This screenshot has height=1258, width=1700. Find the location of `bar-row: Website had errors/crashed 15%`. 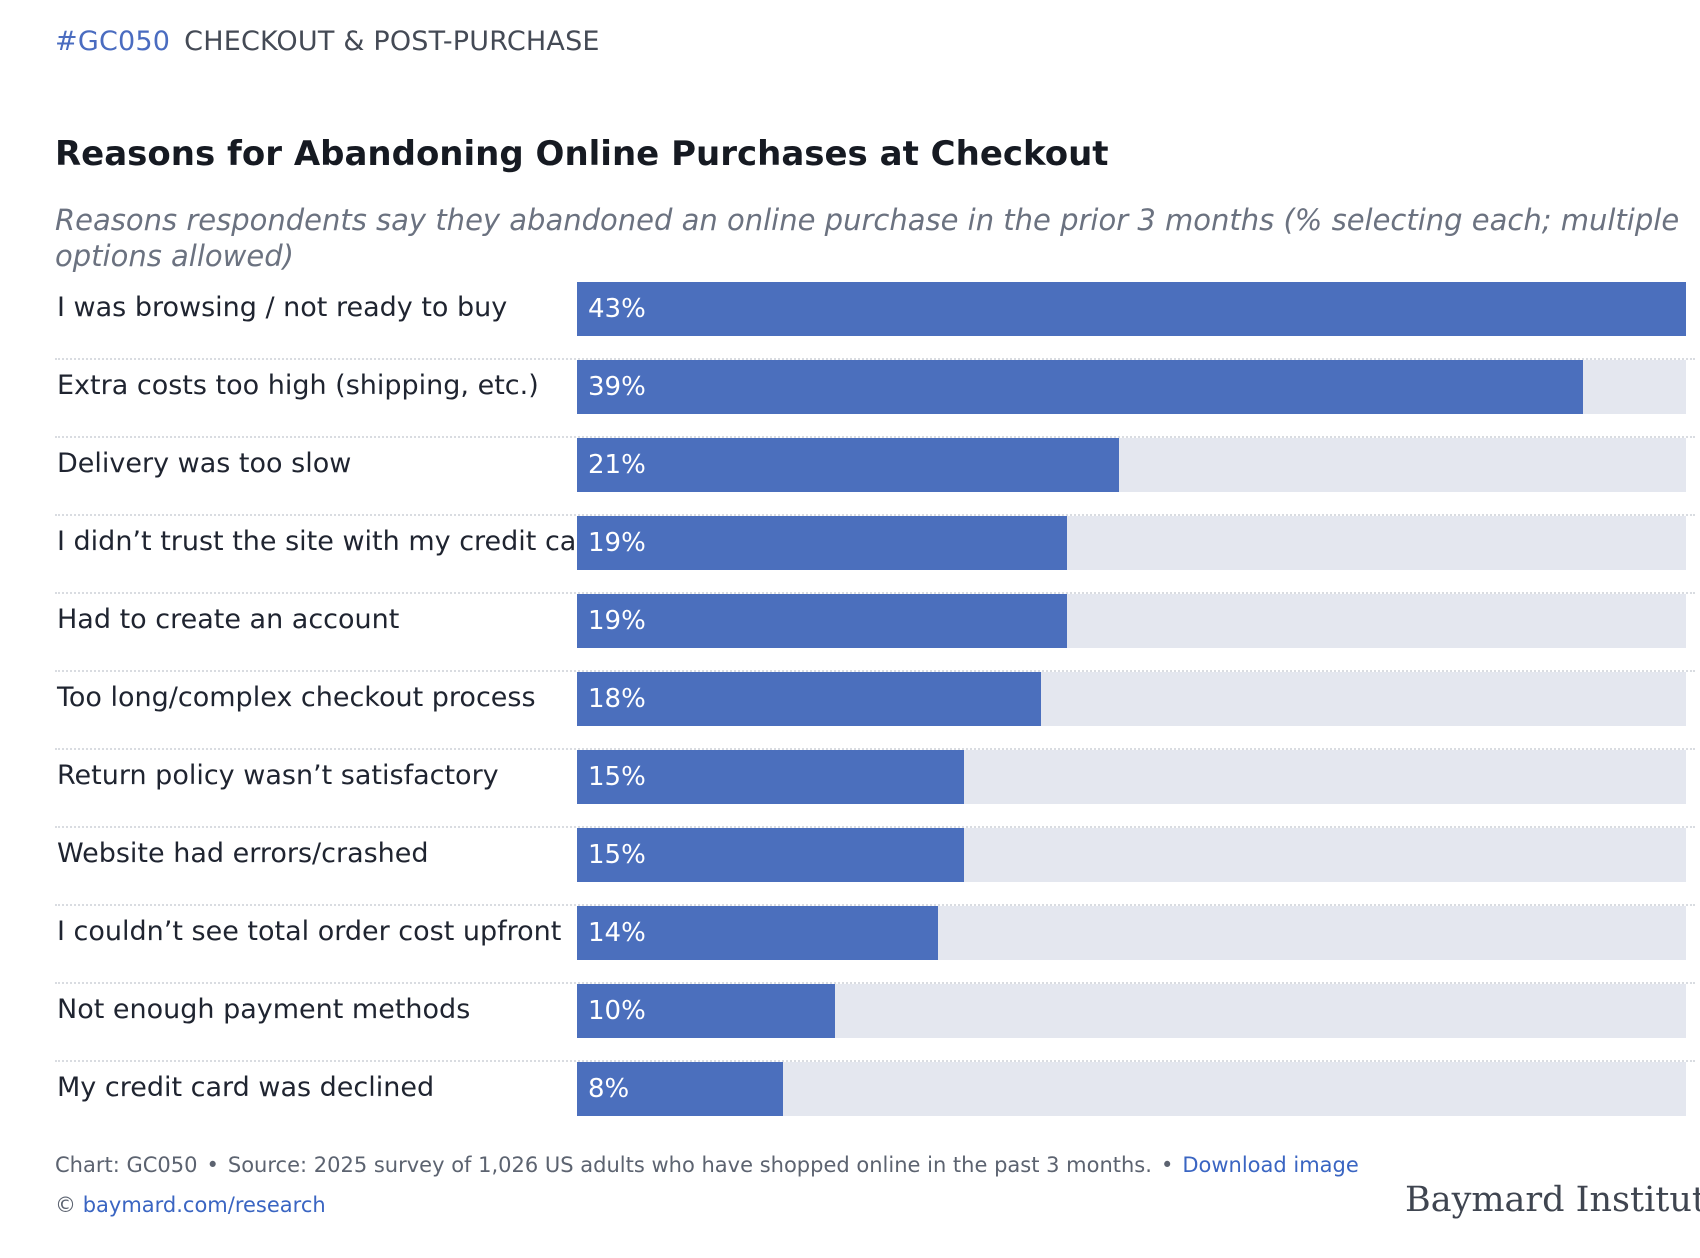

bar-row: Website had errors/crashed 15% is located at coordinates (875, 867).